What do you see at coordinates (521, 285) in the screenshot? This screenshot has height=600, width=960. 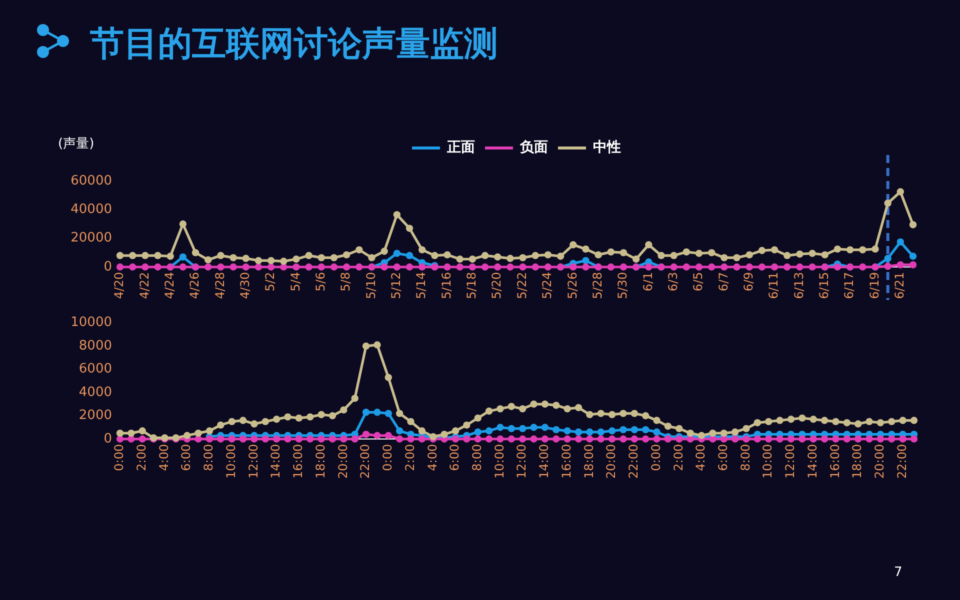 I see `x-tick-label: 5/22` at bounding box center [521, 285].